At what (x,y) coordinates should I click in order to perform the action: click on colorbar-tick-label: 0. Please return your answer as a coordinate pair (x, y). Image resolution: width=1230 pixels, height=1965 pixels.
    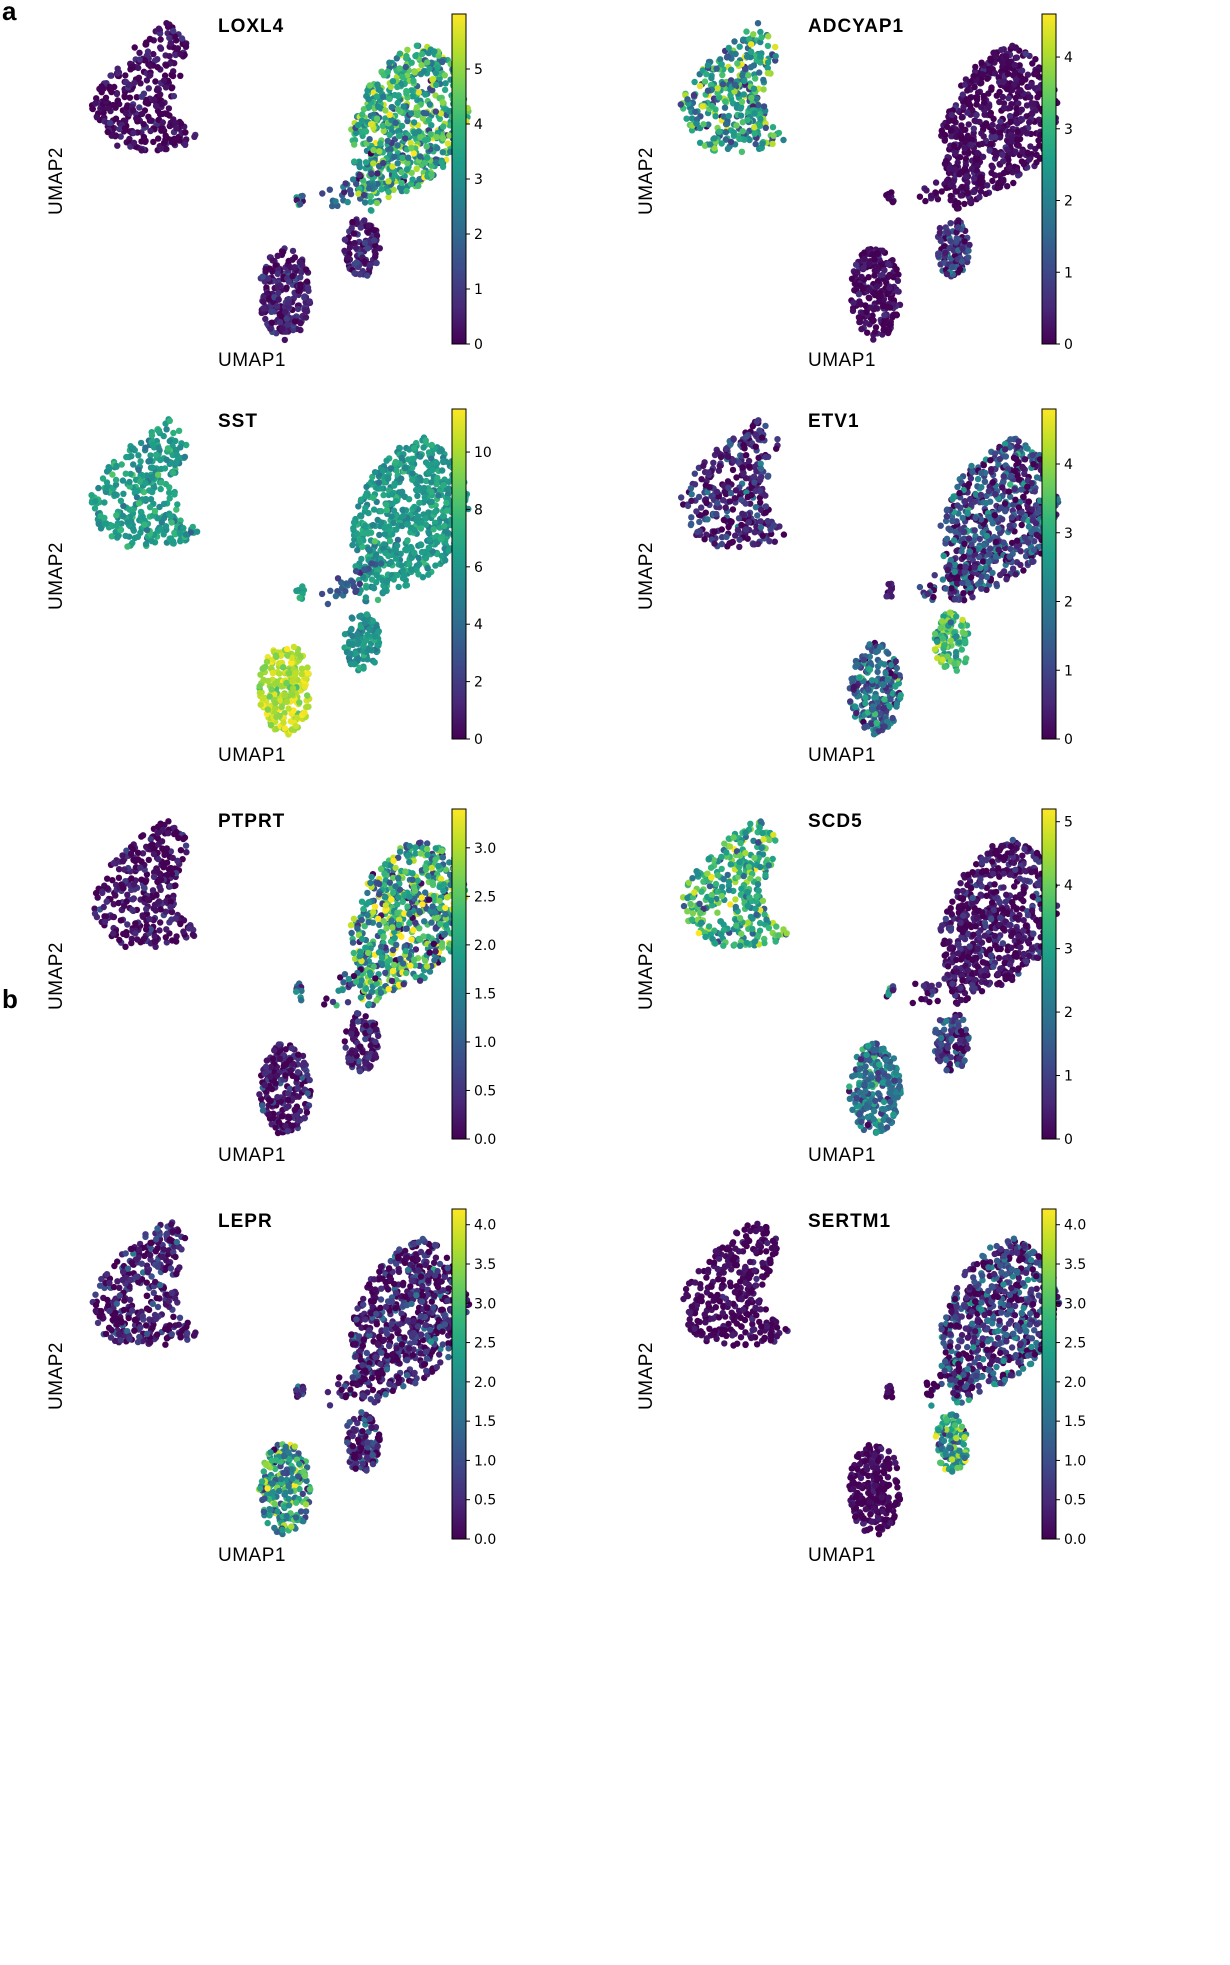
    Looking at the image, I should click on (478, 740).